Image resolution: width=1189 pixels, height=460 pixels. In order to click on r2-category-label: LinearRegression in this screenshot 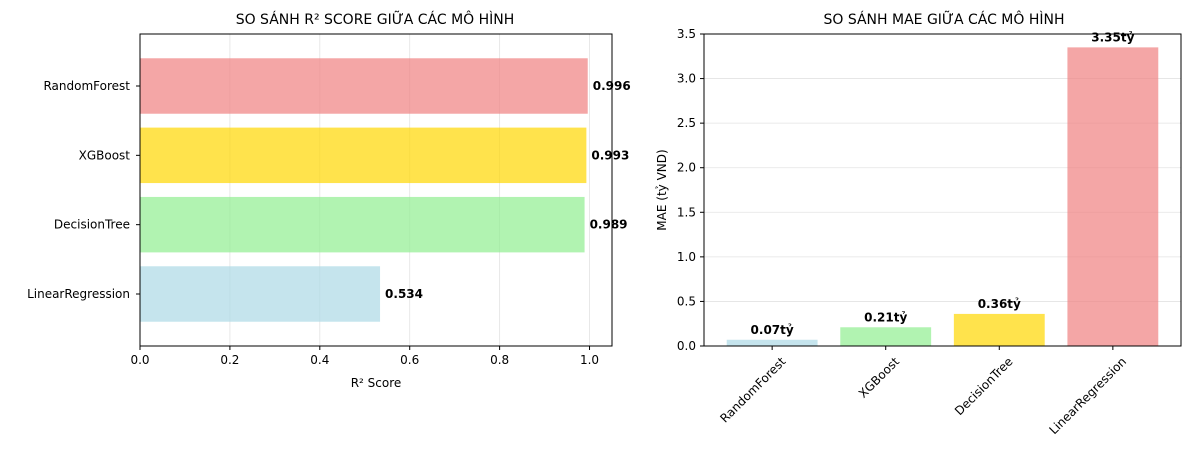, I will do `click(78, 294)`.